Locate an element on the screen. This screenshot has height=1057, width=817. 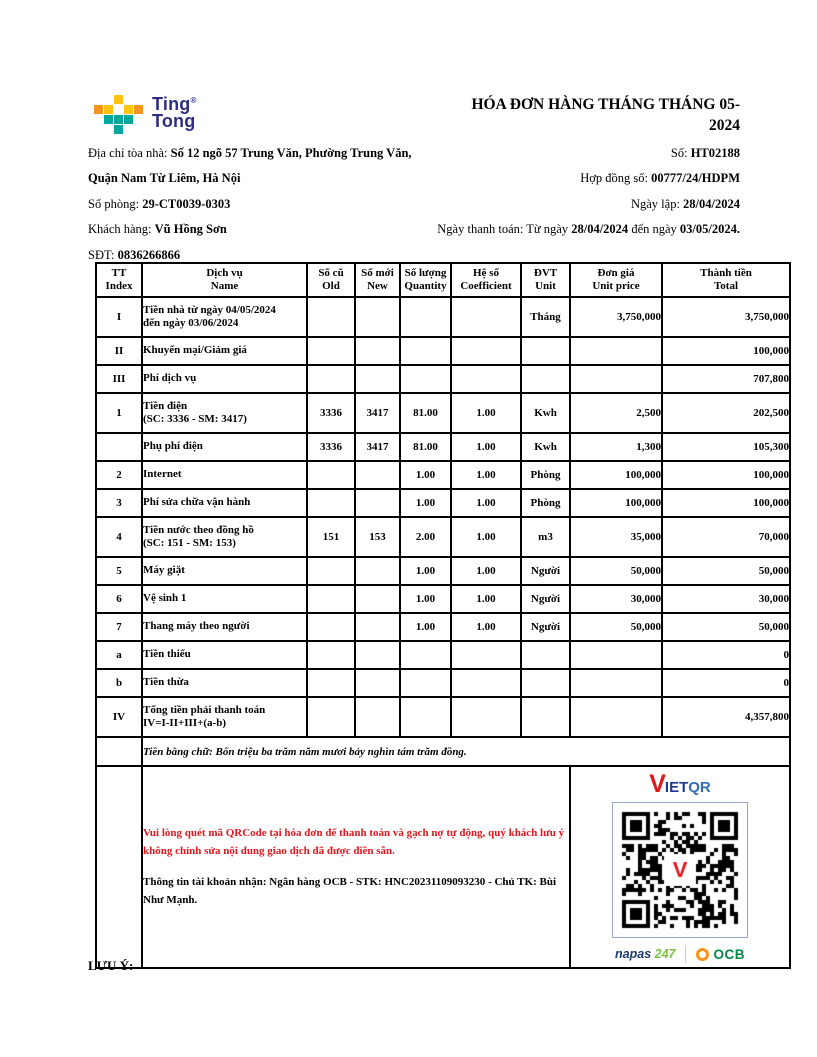
cell-total: 0 is located at coordinates (726, 683).